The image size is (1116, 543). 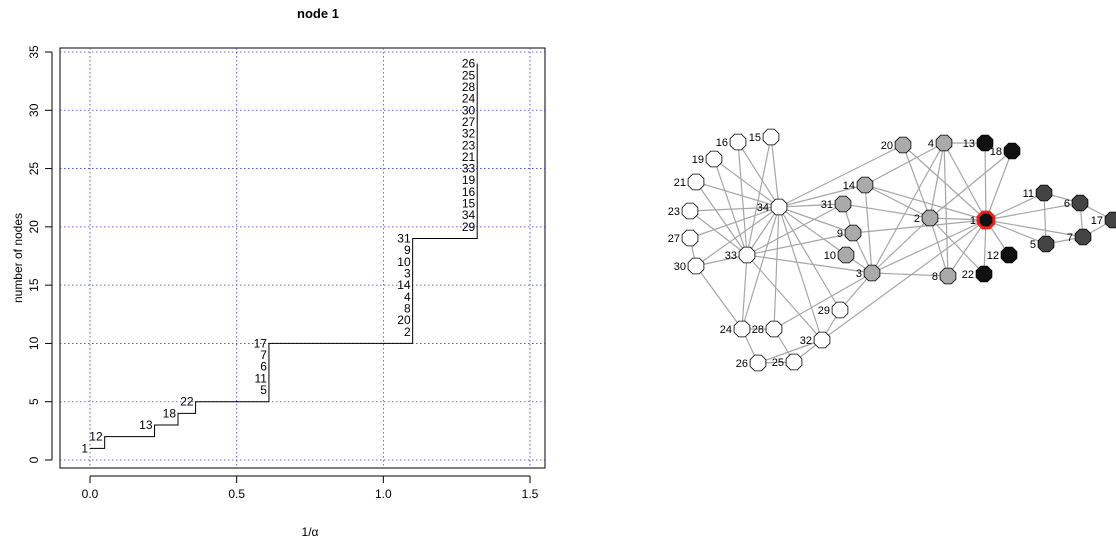 I want to click on node-label: 16, so click(x=722, y=143).